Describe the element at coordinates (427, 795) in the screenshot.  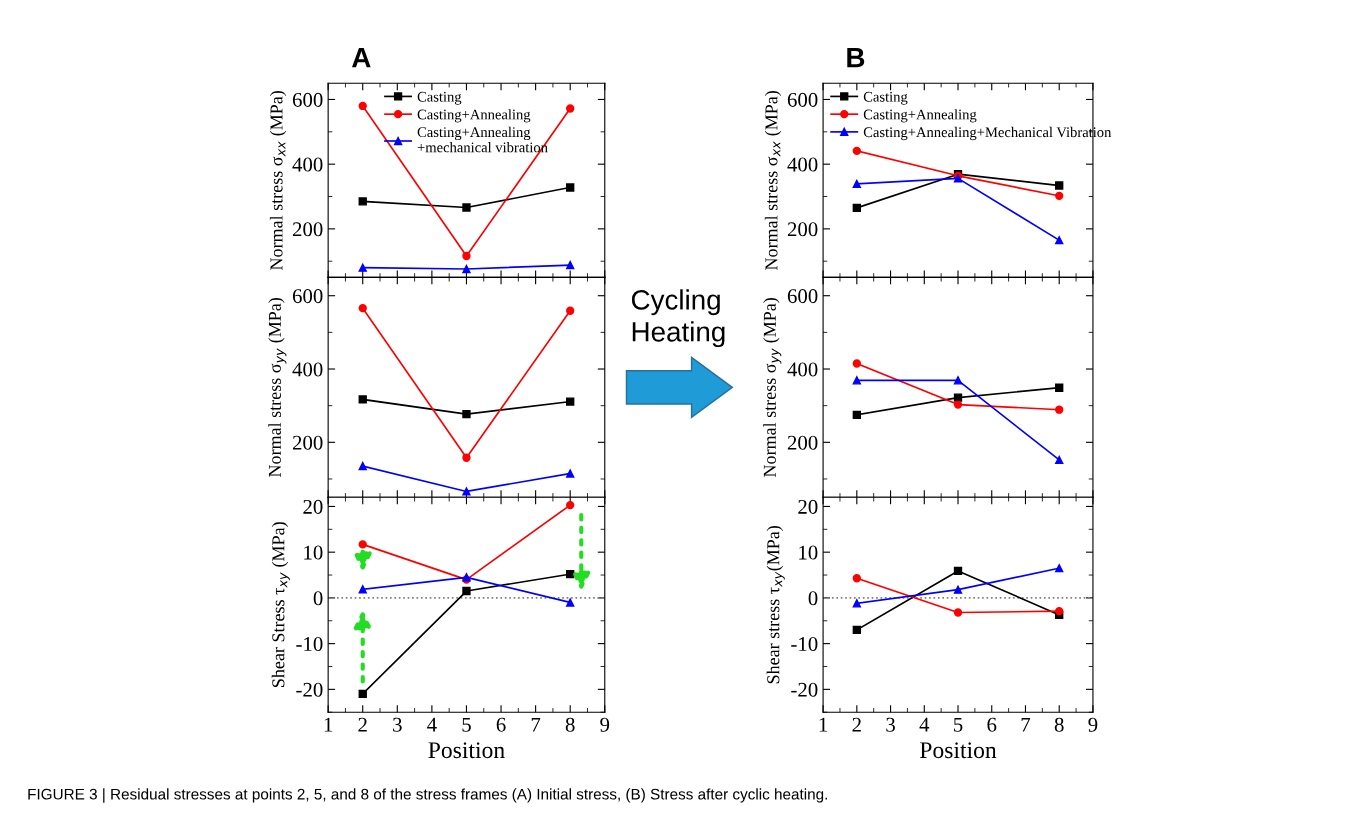
I see `caption: FIGURE 3 | Residual stresses at points 2, 5, and 8 of the stress frames (A) Initial stress, (B) Stress after cyclic heating.` at that location.